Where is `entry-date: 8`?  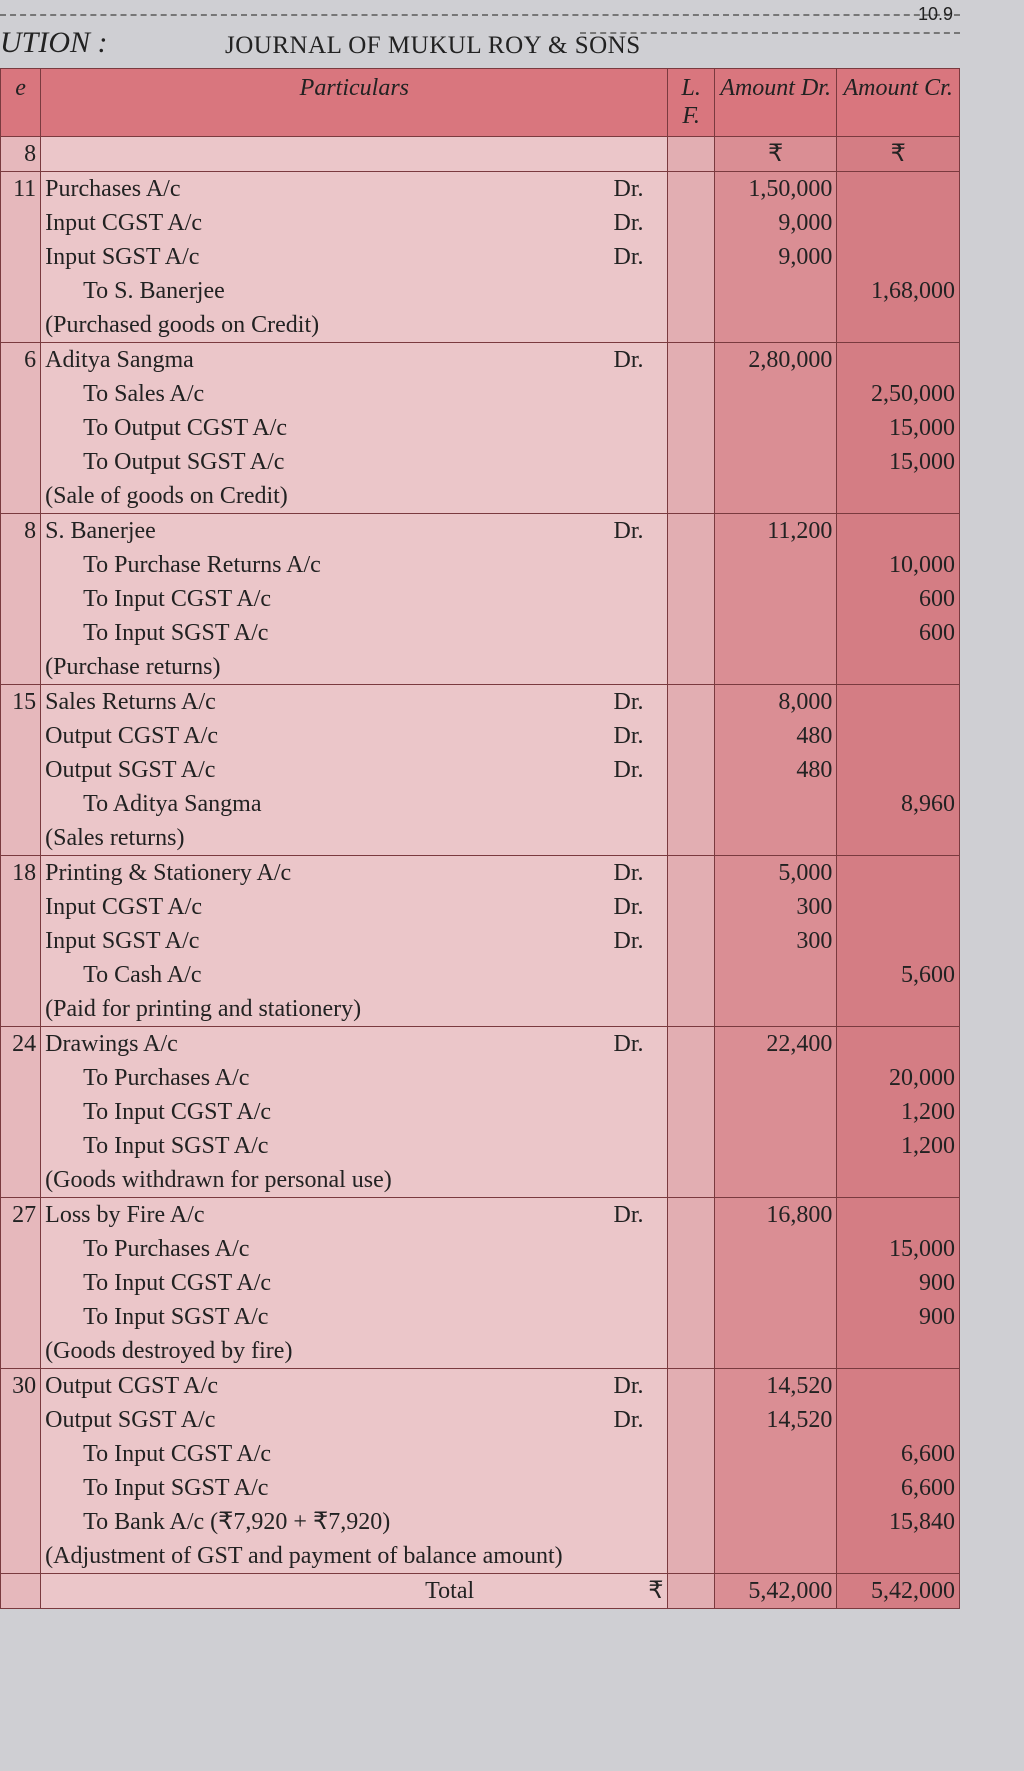 entry-date: 8 is located at coordinates (21, 531).